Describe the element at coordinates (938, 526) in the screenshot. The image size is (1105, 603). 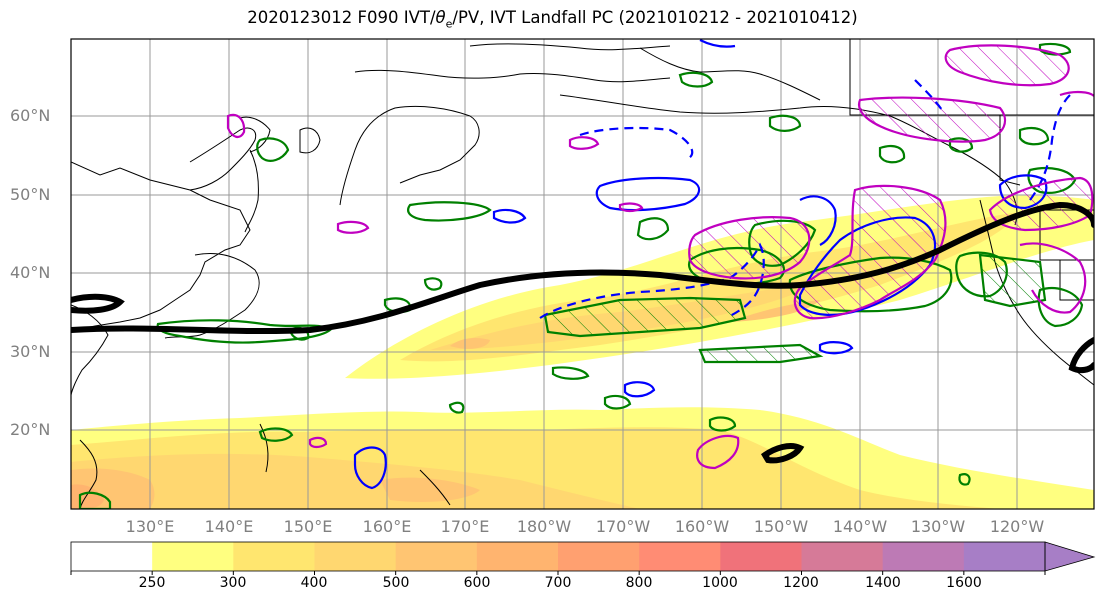
I see `lon-label-130w: 130°W` at that location.